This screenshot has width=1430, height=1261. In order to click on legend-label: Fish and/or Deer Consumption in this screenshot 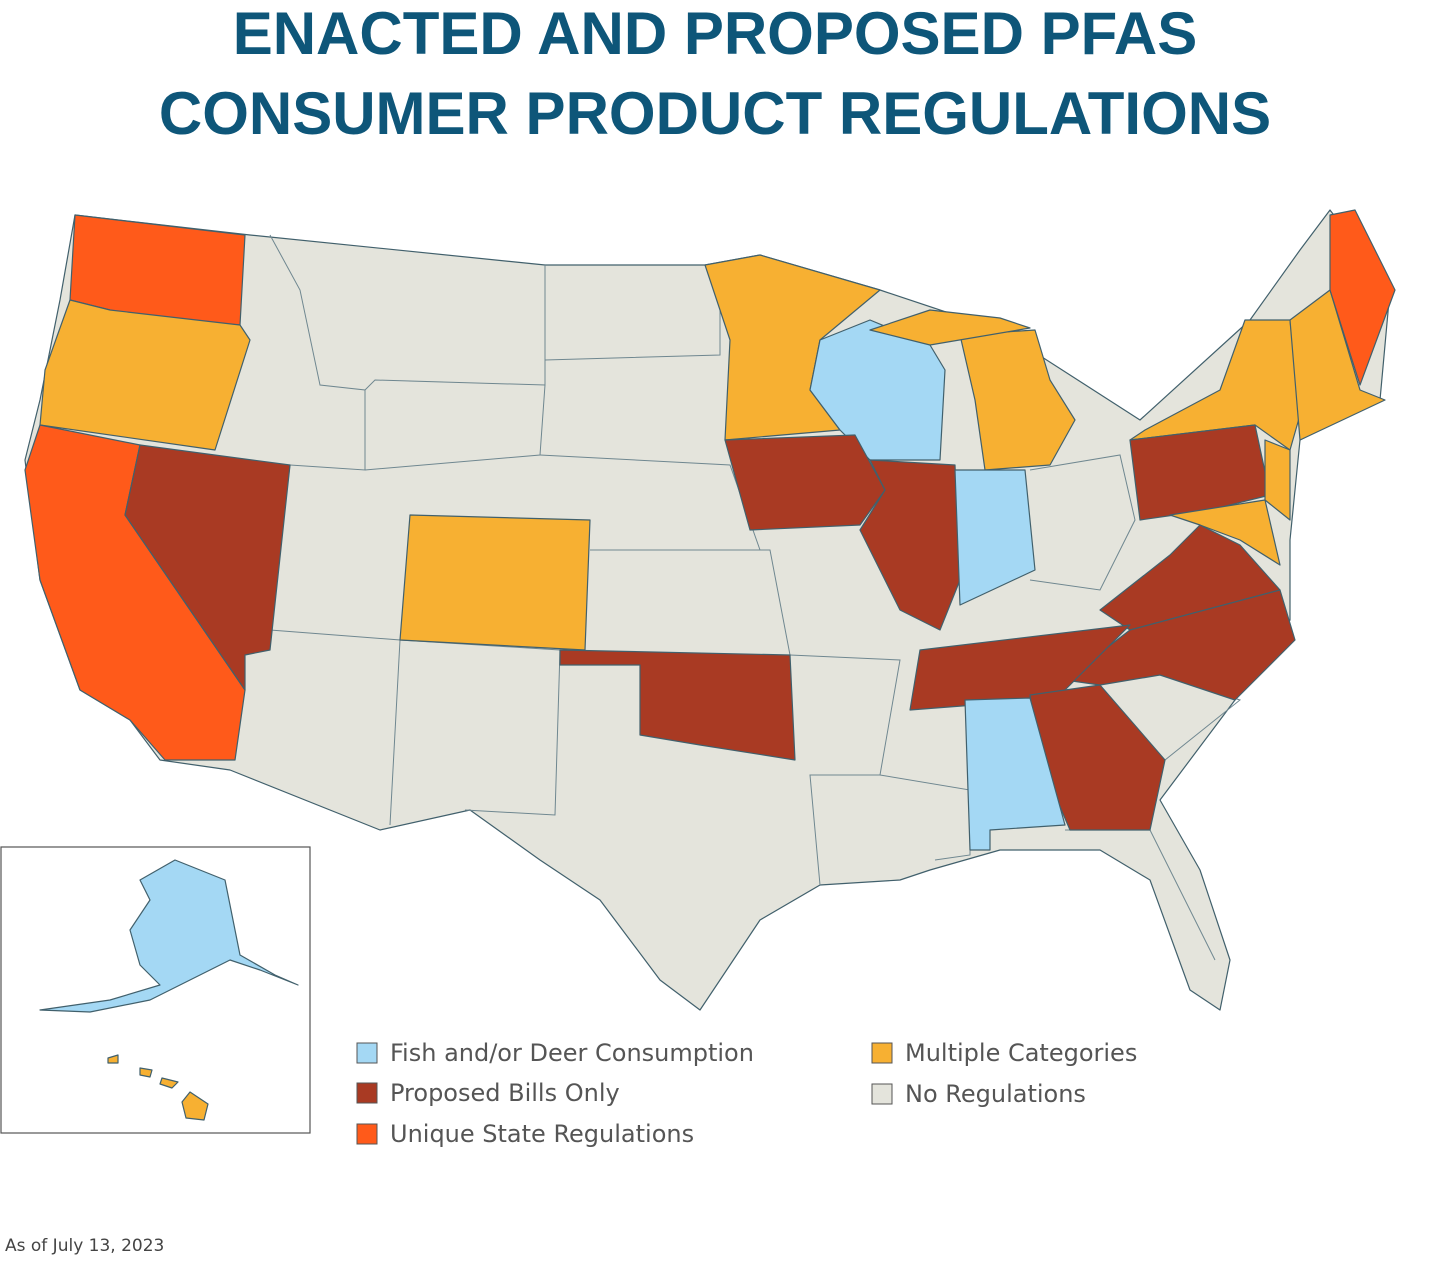, I will do `click(572, 1053)`.